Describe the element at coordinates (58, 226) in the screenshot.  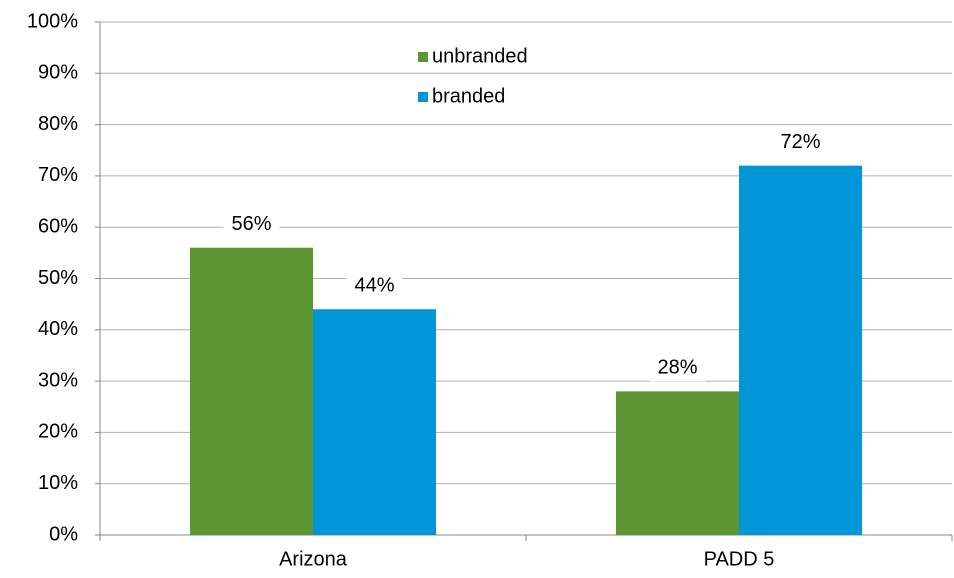
I see `y-tick-label: 60%` at that location.